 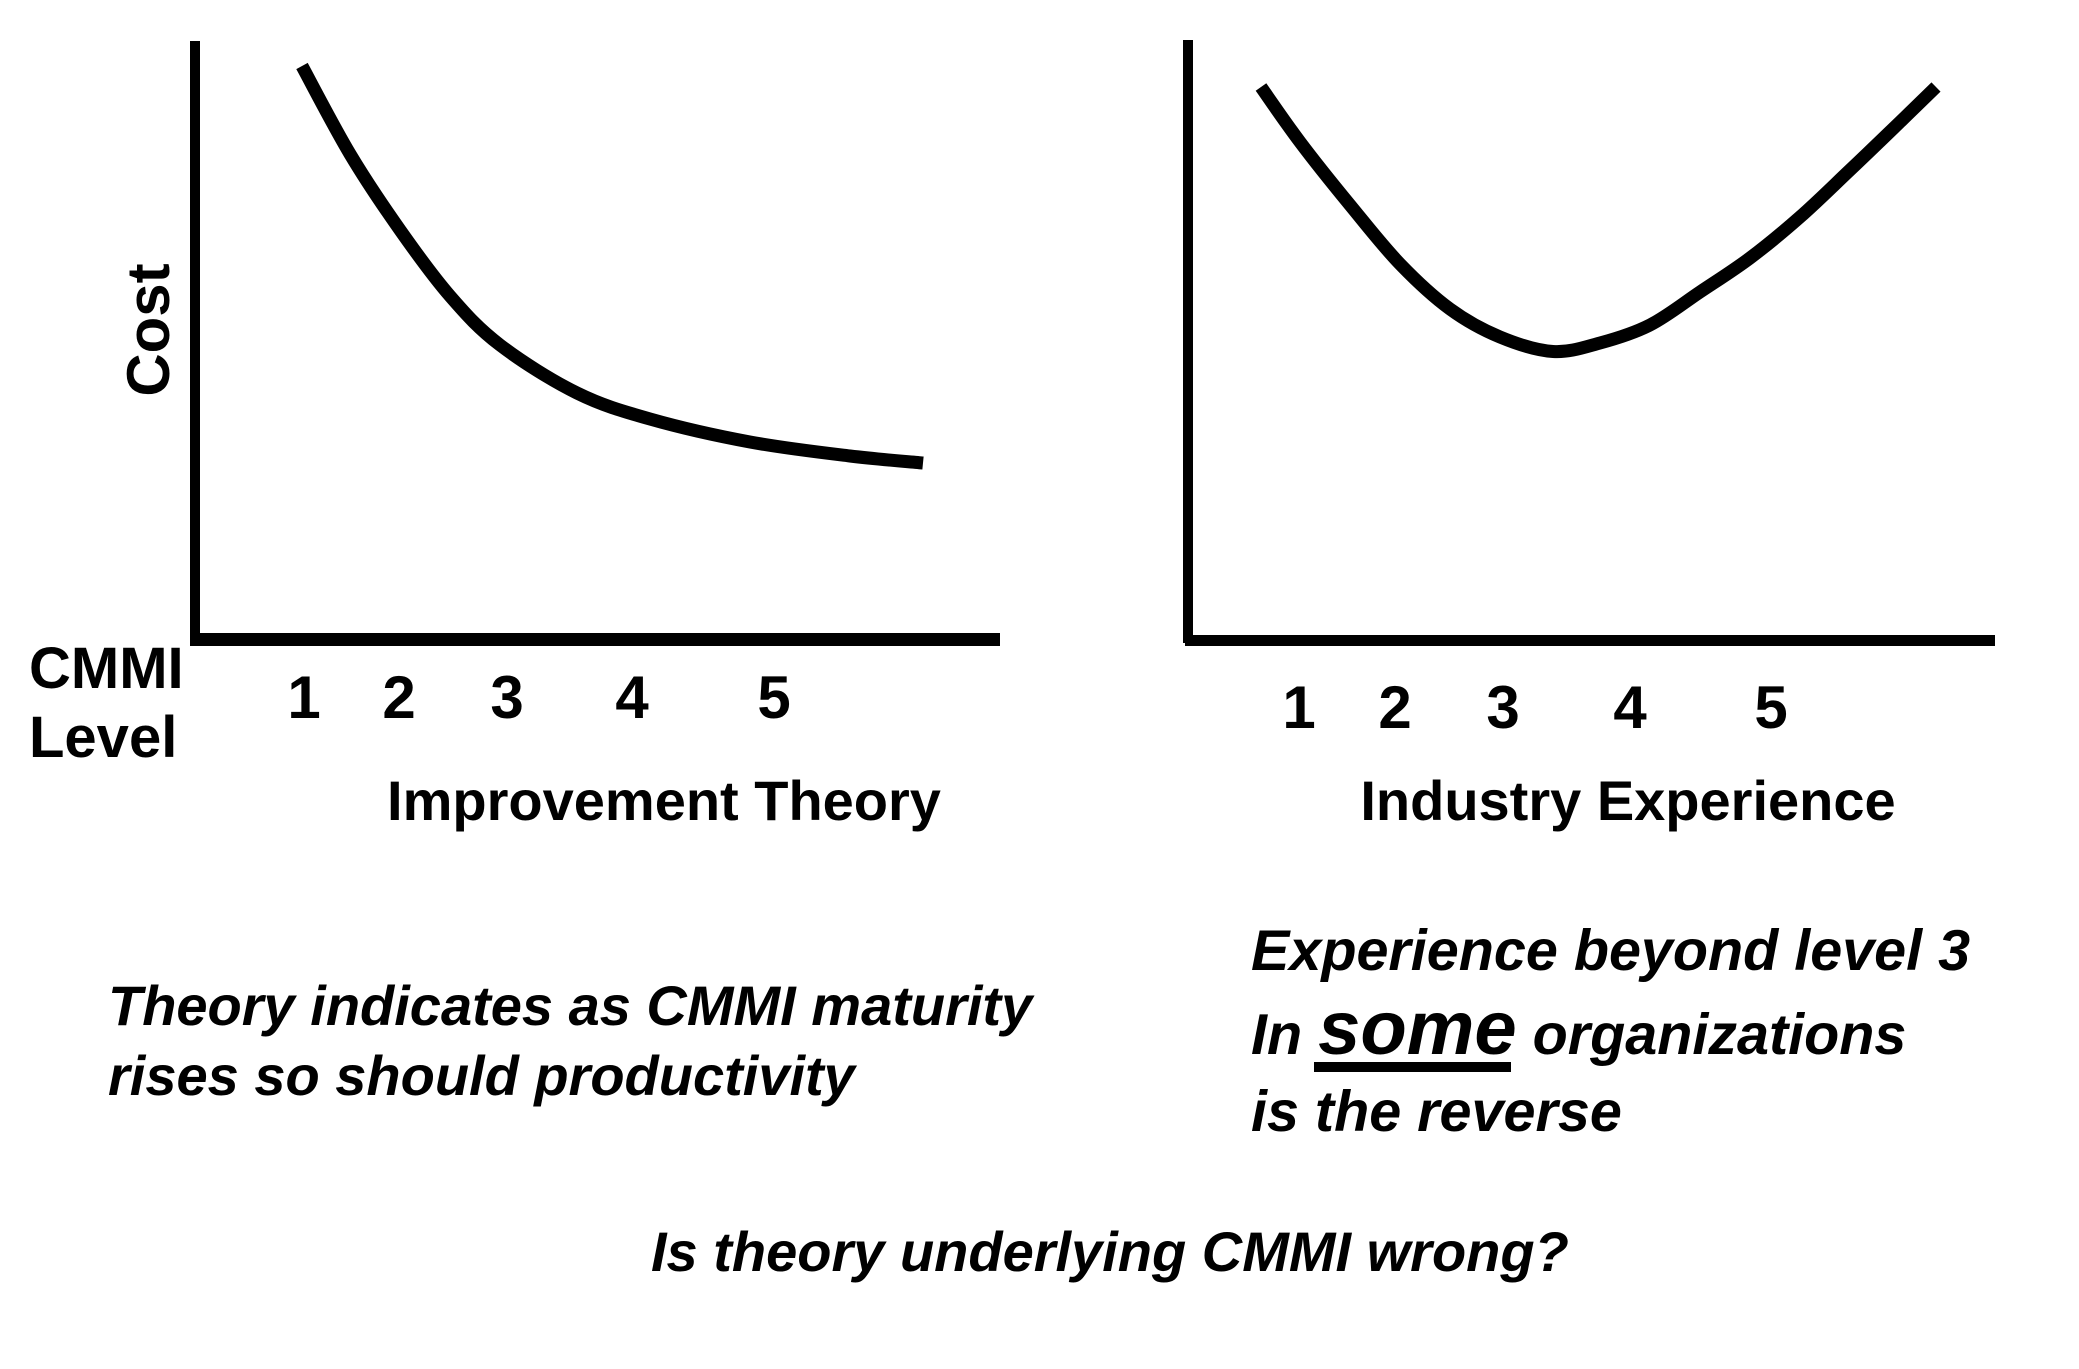 What do you see at coordinates (1610, 951) in the screenshot?
I see `svg-text: Experience beyond level 3` at bounding box center [1610, 951].